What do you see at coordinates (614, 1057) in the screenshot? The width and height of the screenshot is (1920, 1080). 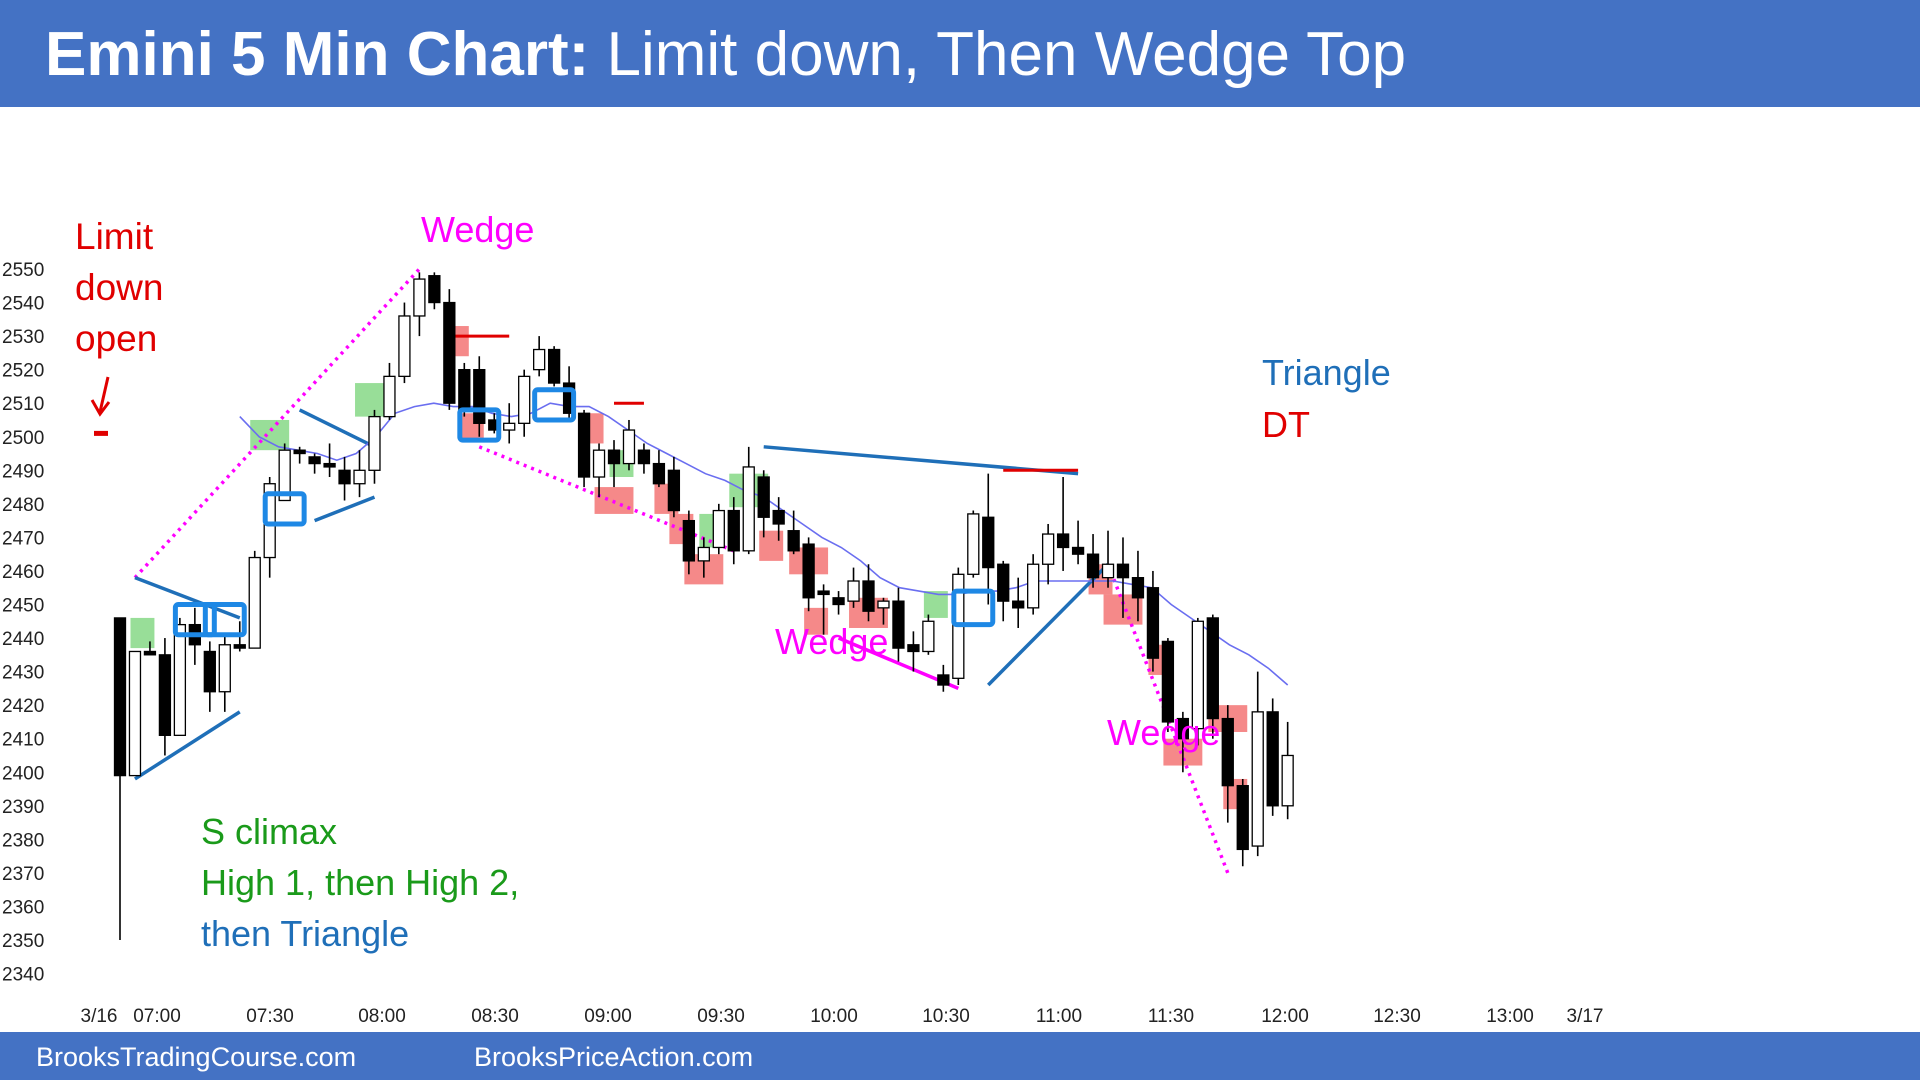 I see `footer-right-link: BrooksPriceAction.com` at bounding box center [614, 1057].